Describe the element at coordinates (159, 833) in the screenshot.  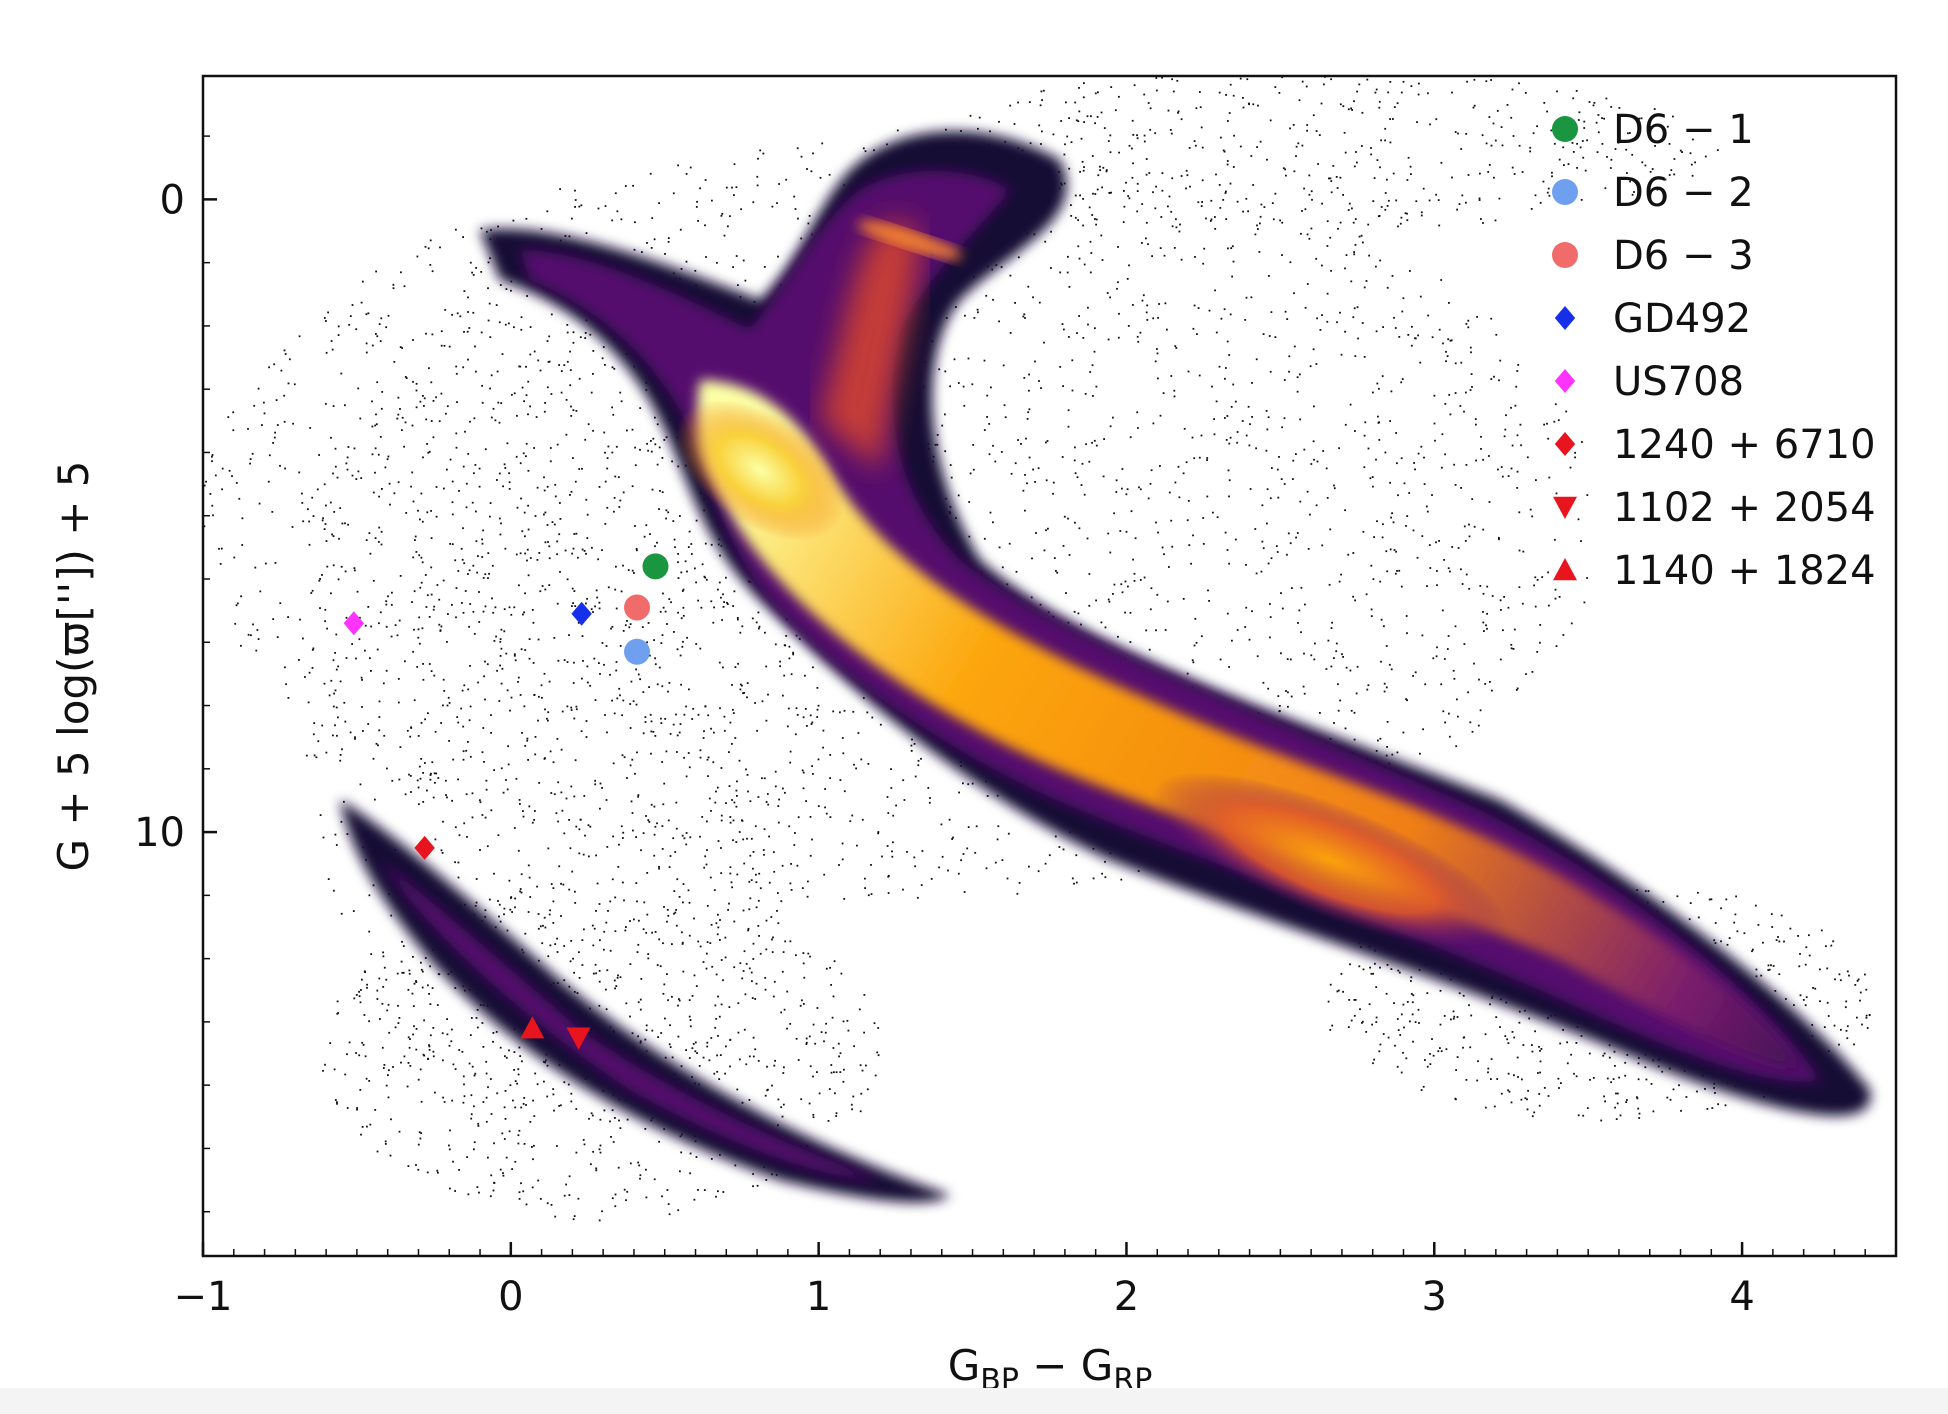
I see `y-tick-label: 10` at that location.